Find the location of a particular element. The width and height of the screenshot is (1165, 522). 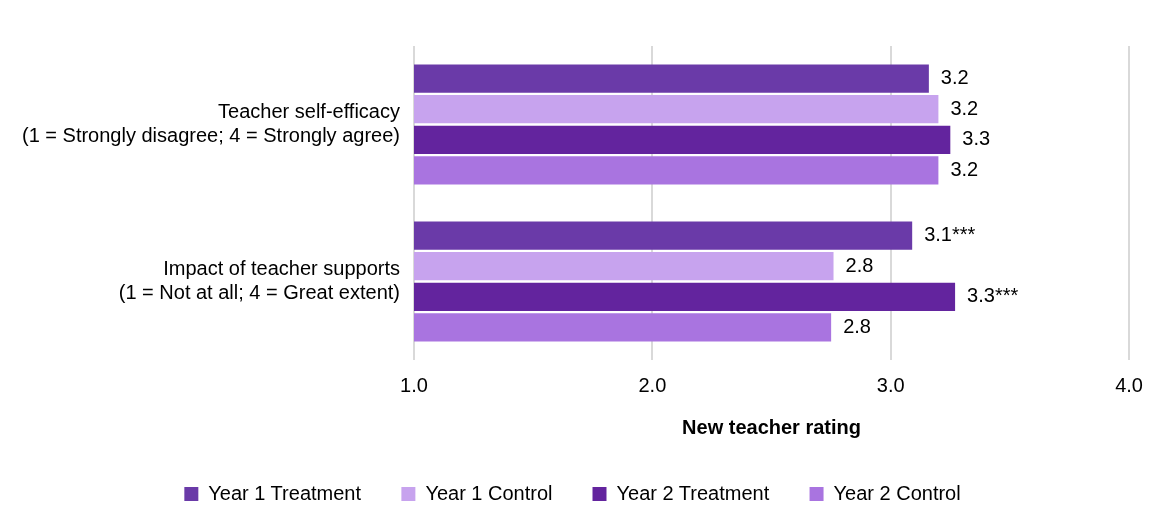

x-tick-label: 3.0 is located at coordinates (890, 384).